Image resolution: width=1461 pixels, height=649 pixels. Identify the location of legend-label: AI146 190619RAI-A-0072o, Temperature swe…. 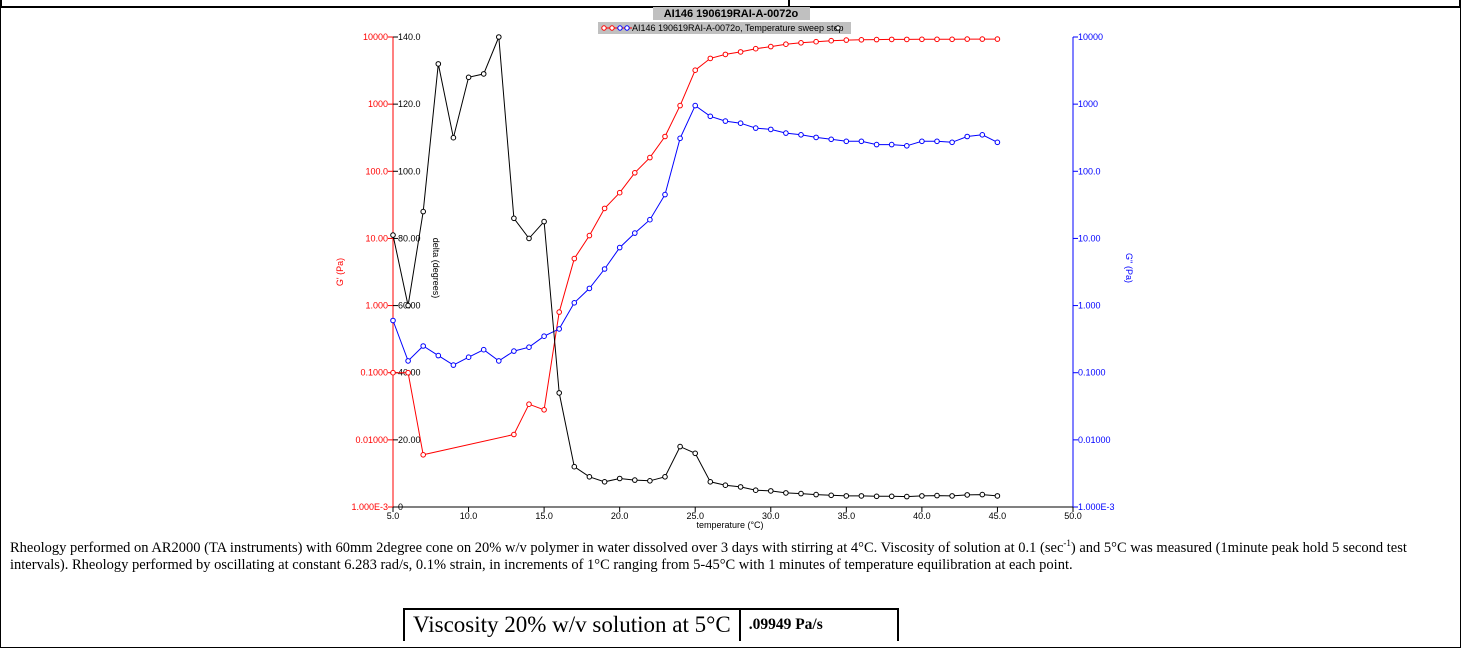
(737, 28).